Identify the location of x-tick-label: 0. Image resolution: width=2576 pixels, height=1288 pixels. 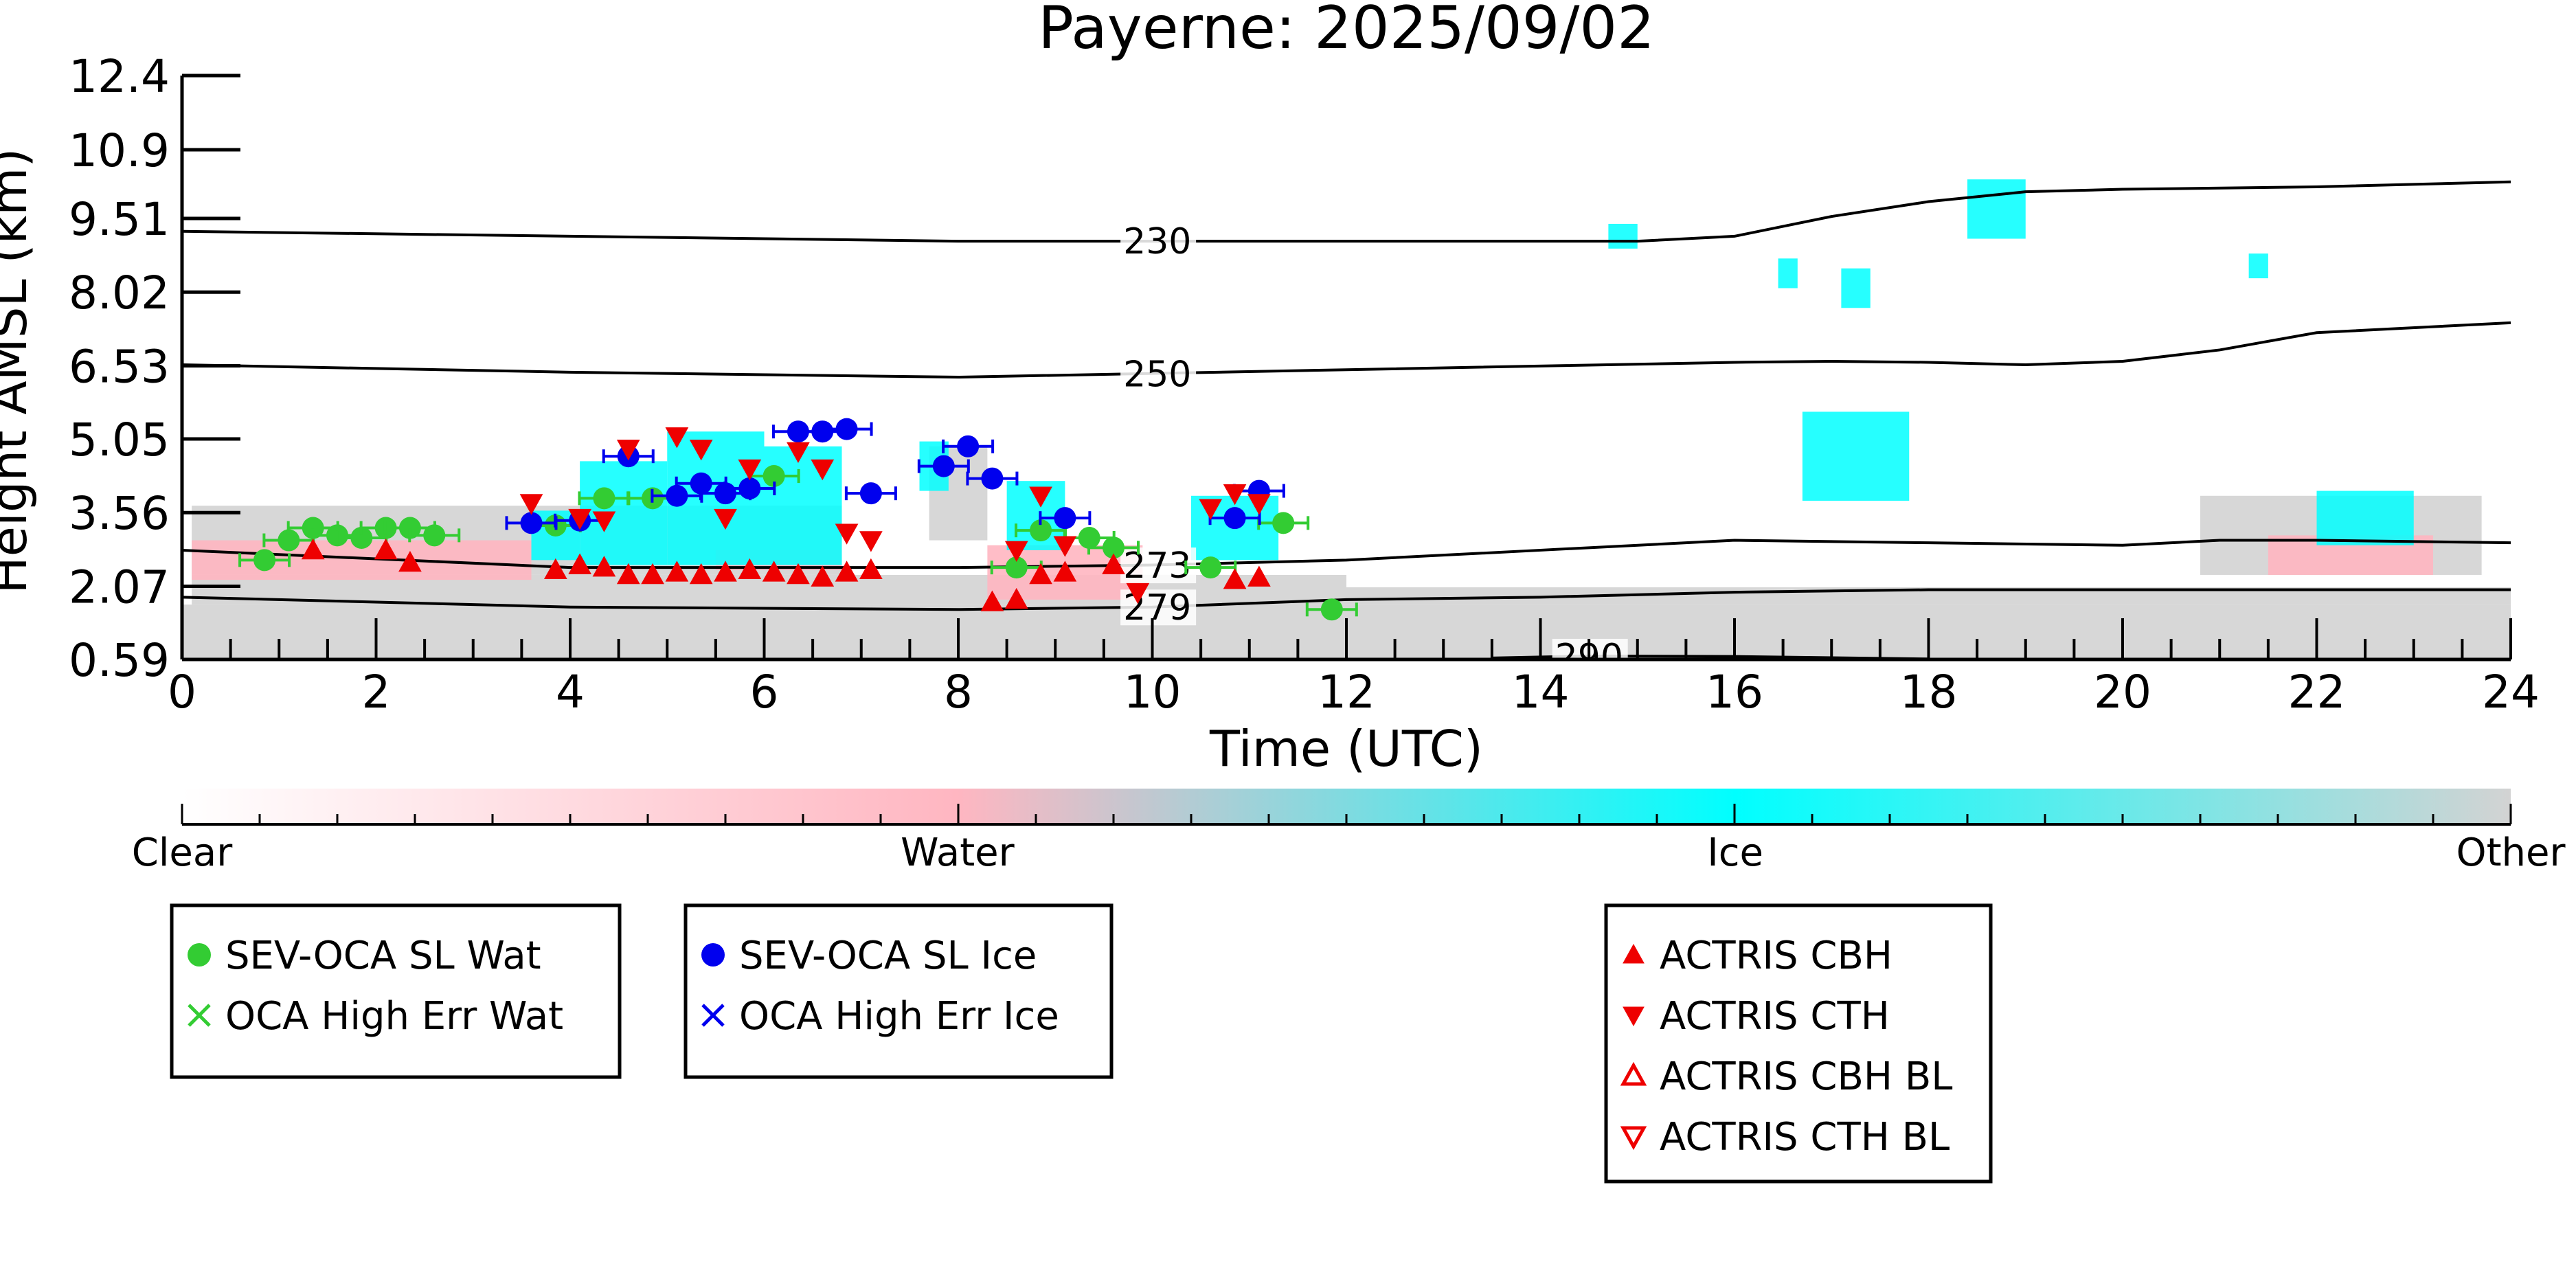
(182, 692).